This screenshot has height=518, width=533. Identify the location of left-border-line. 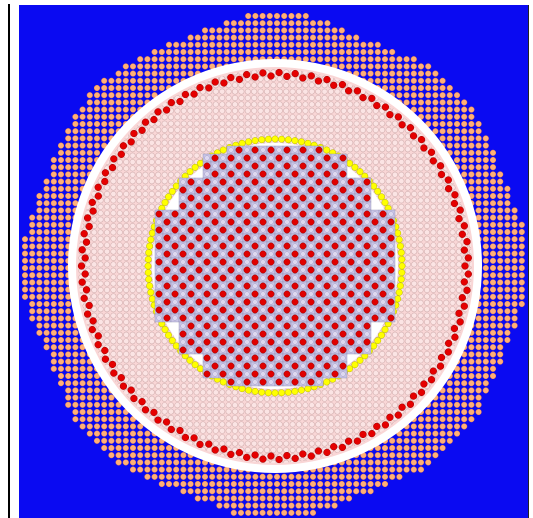
(9, 261).